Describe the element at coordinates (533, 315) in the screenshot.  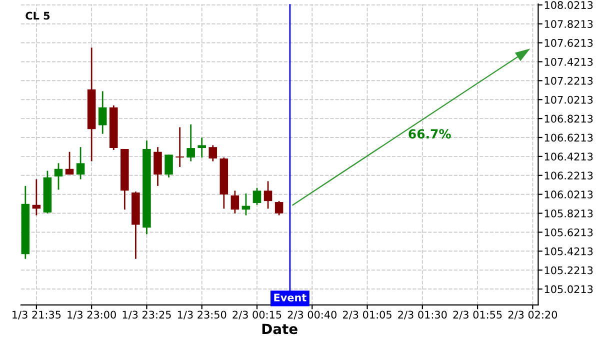
I see `x-tick-label: 2/3 02:20` at that location.